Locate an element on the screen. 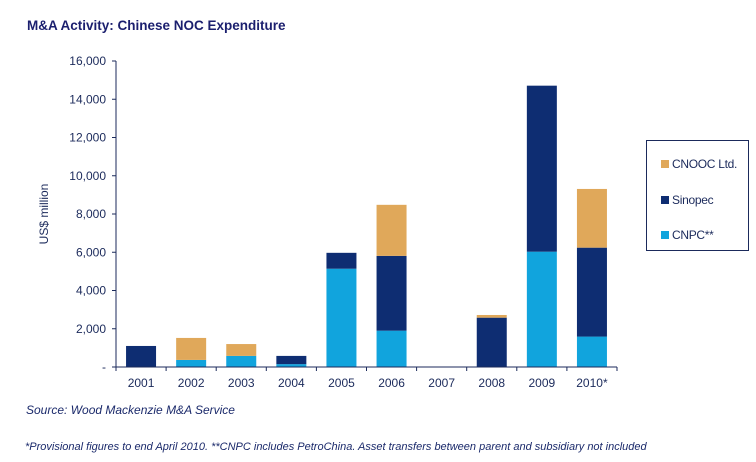 This screenshot has width=756, height=462. bar-cnoocltd-2008 is located at coordinates (491, 316).